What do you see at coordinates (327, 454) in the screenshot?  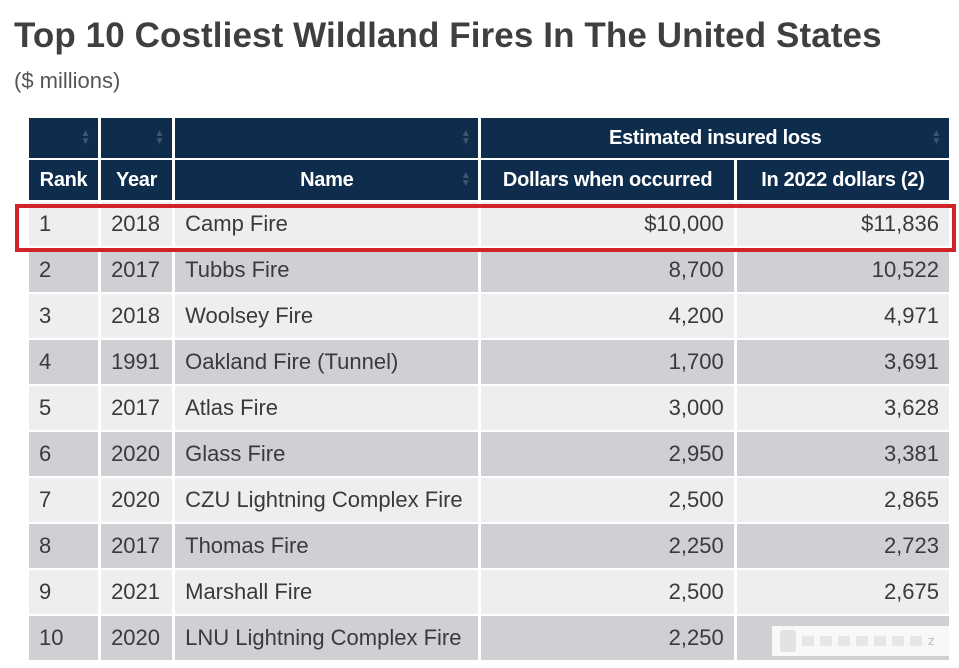 I see `name-cell: Glass Fire` at bounding box center [327, 454].